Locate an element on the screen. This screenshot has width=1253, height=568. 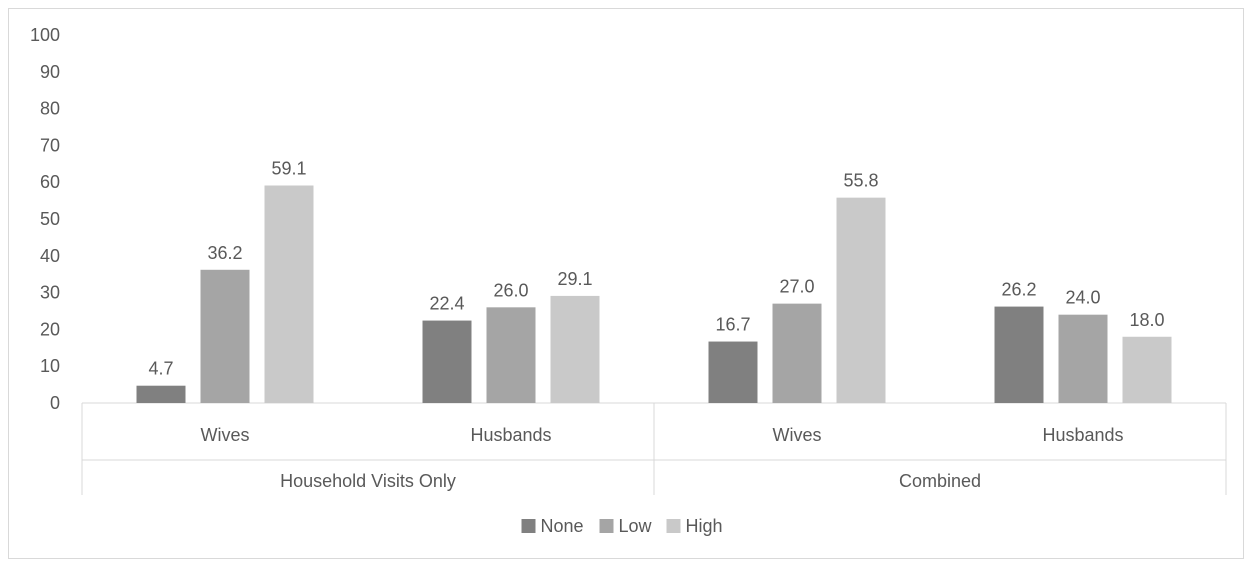
y-tick-label: 80 is located at coordinates (50, 109).